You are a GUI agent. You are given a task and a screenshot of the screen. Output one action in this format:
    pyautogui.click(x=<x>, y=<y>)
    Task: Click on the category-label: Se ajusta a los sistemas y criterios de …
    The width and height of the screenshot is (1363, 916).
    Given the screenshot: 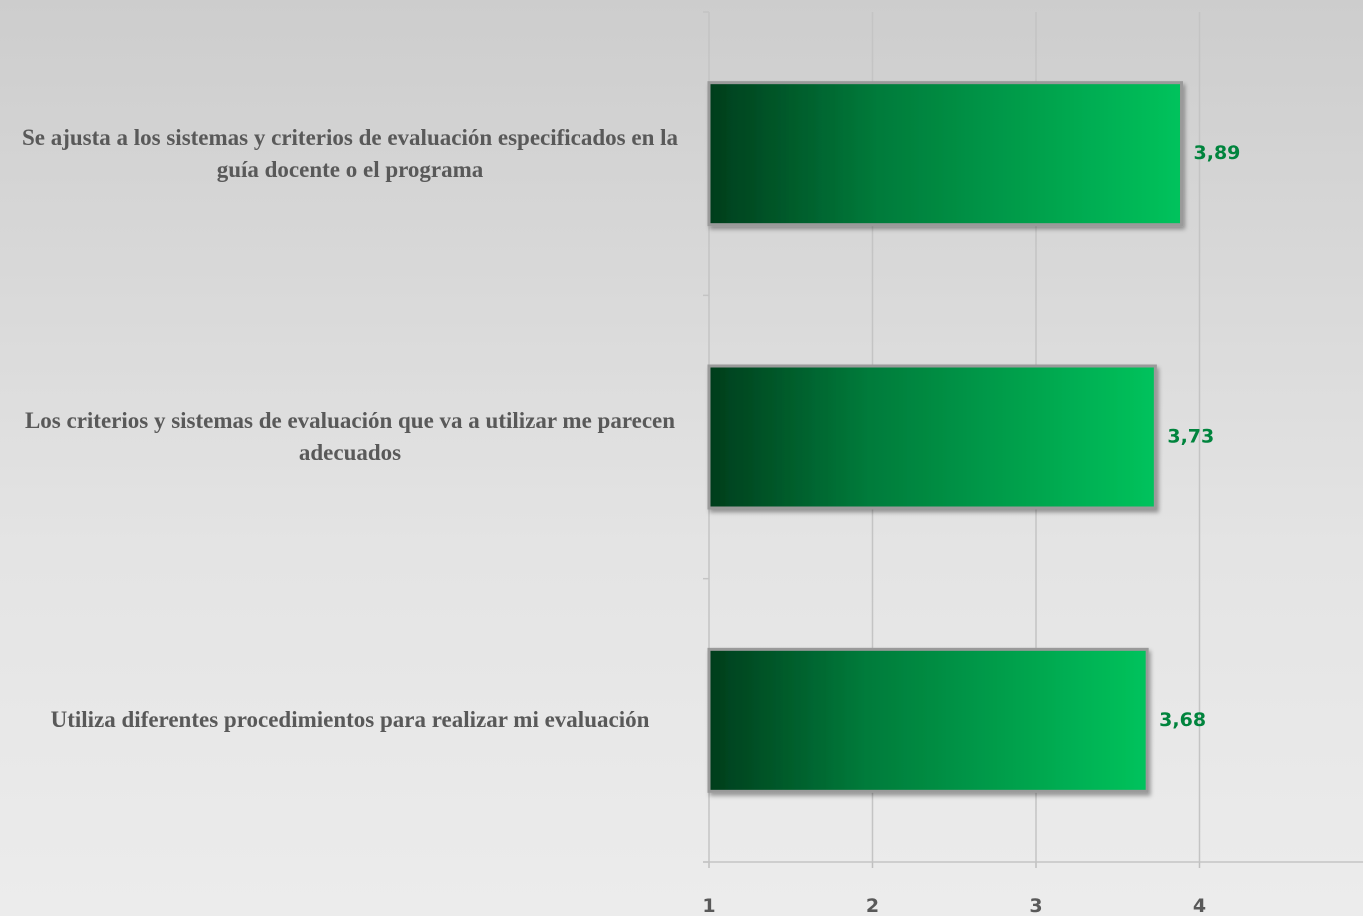 What is the action you would take?
    pyautogui.click(x=350, y=153)
    